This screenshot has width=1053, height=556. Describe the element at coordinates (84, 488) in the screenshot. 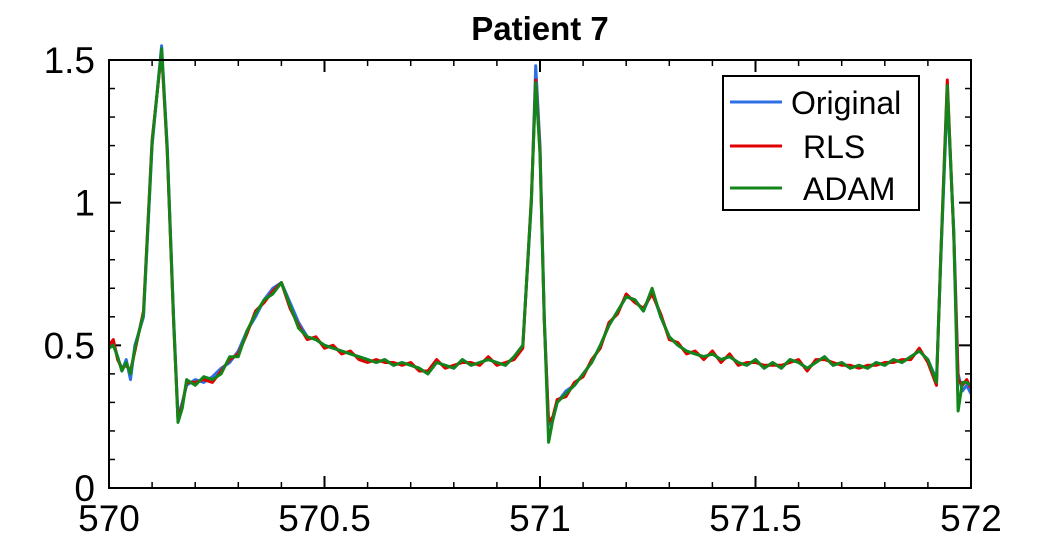

I see `y-tick-label: 0` at that location.